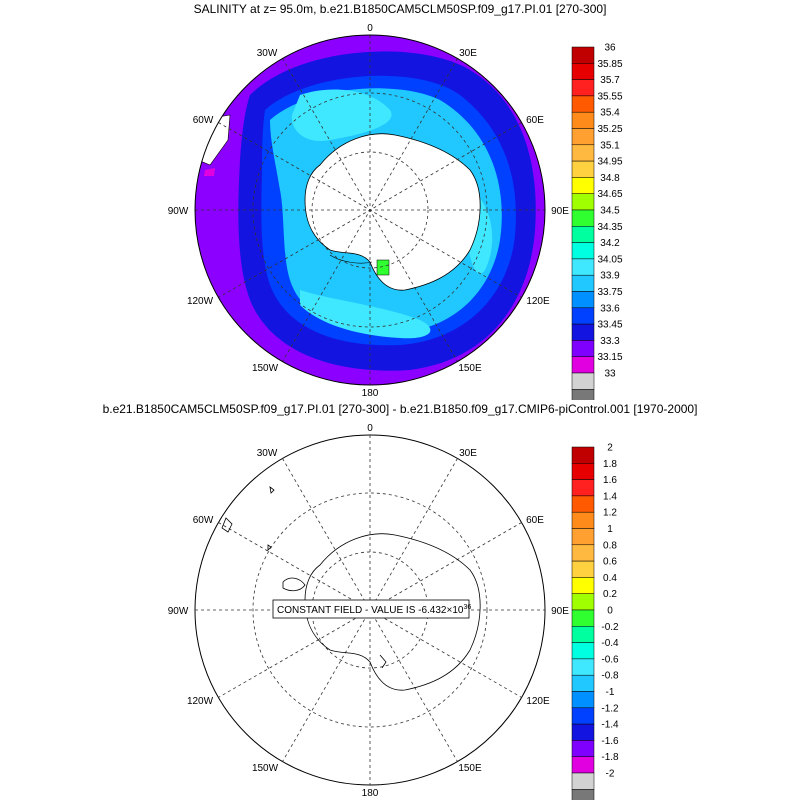 This screenshot has width=800, height=800. I want to click on lon-label-90w: 90W, so click(178, 611).